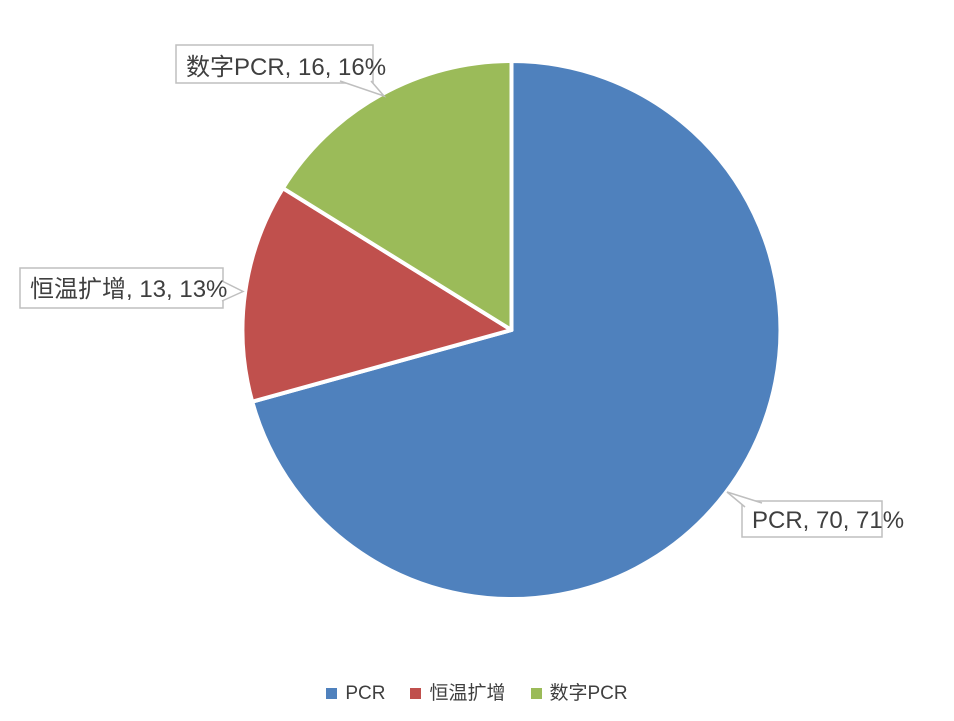 The width and height of the screenshot is (954, 721). I want to click on callout-pcr: PCR, 70, 71%, so click(815, 514).